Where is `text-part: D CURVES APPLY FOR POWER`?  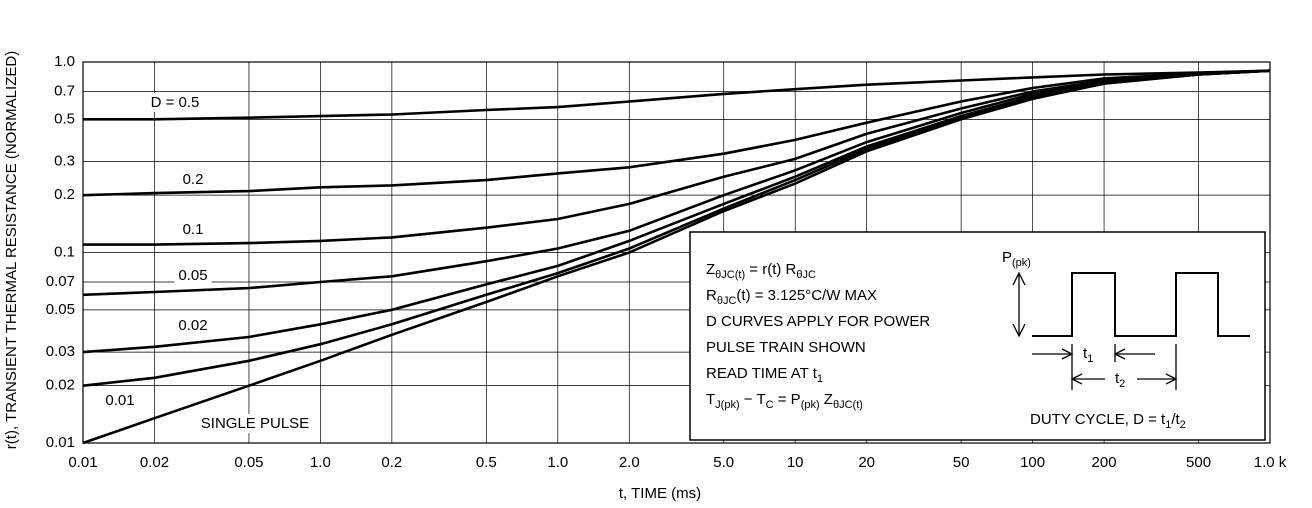 text-part: D CURVES APPLY FOR POWER is located at coordinates (818, 321).